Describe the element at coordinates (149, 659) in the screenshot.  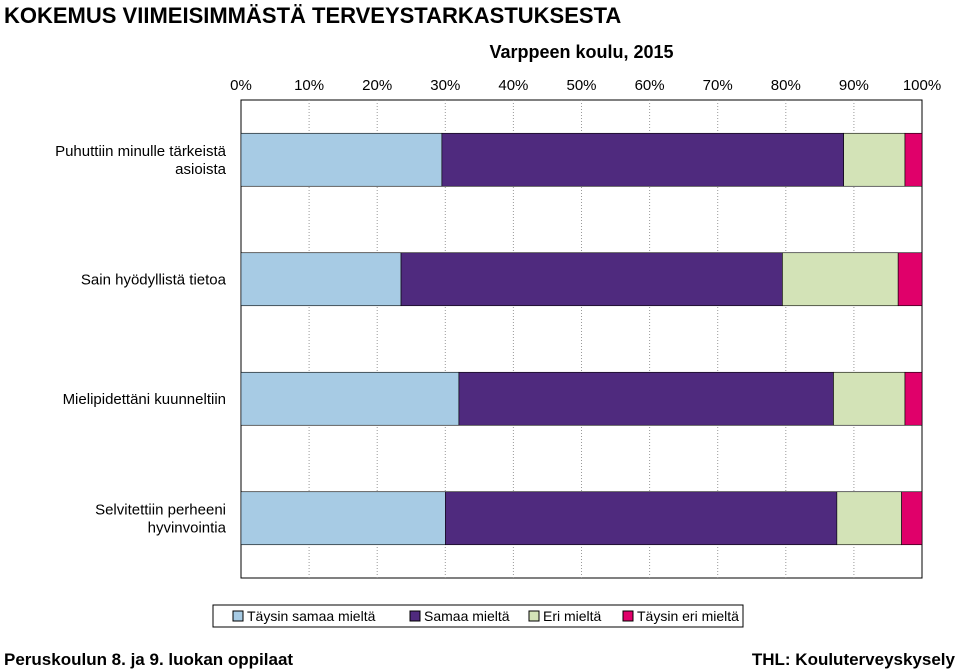
I see `footer-population: Peruskoulun 8. ja 9. luokan oppilaat` at that location.